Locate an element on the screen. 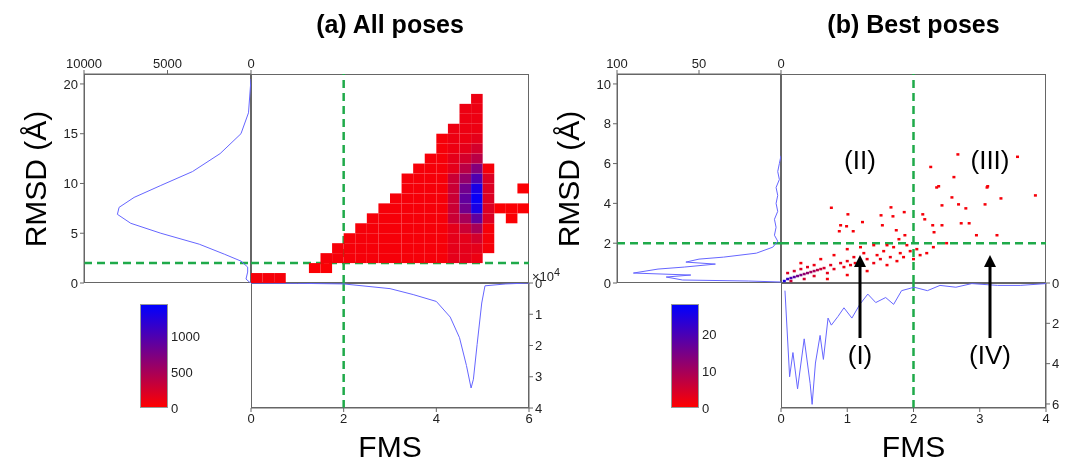  chart-title: (a) All poses is located at coordinates (390, 24).